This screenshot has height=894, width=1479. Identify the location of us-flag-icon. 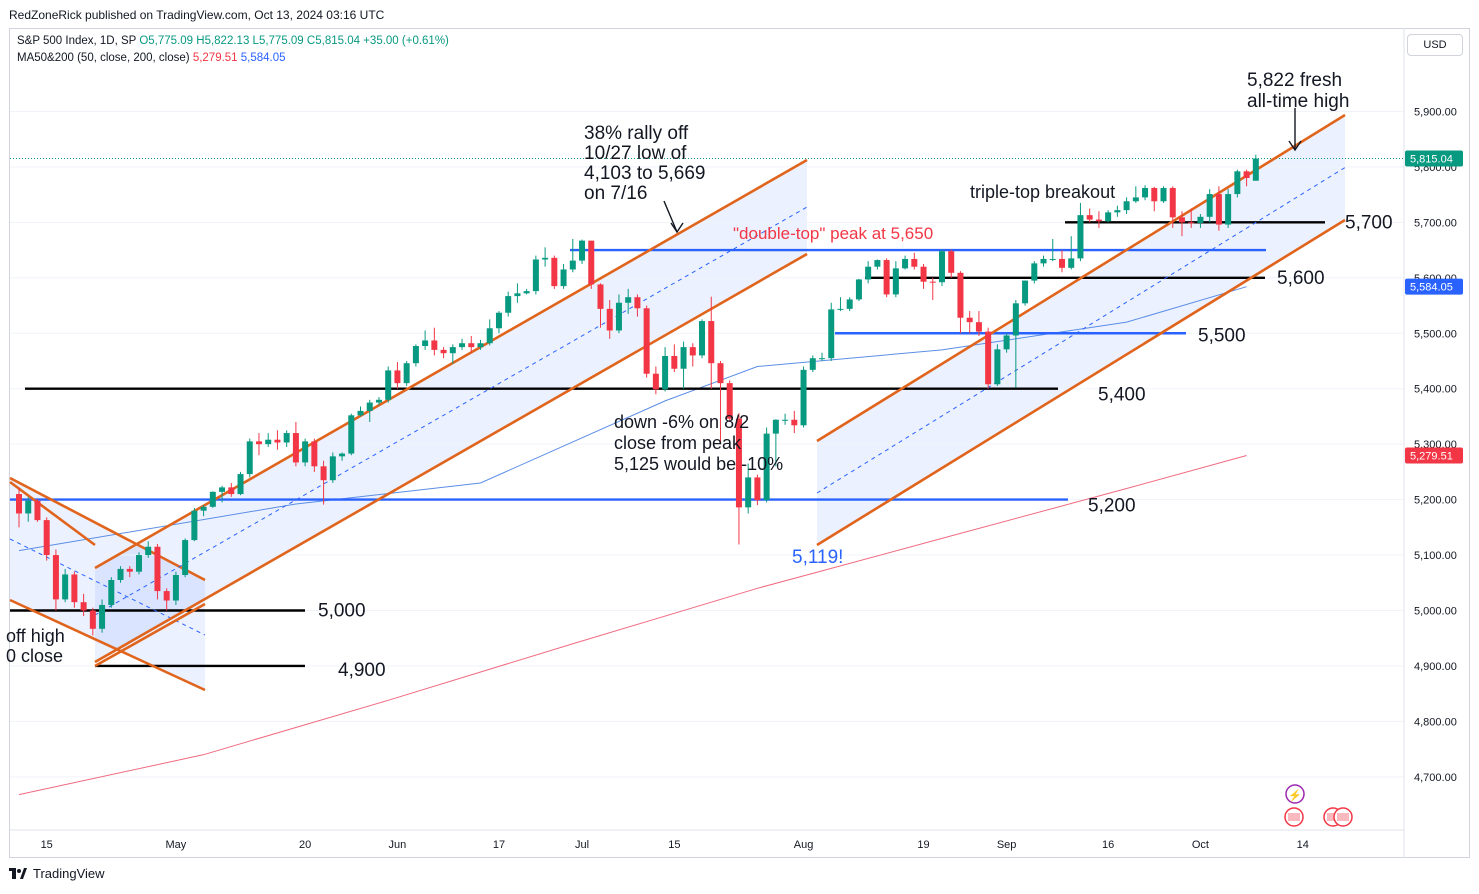
(1294, 817).